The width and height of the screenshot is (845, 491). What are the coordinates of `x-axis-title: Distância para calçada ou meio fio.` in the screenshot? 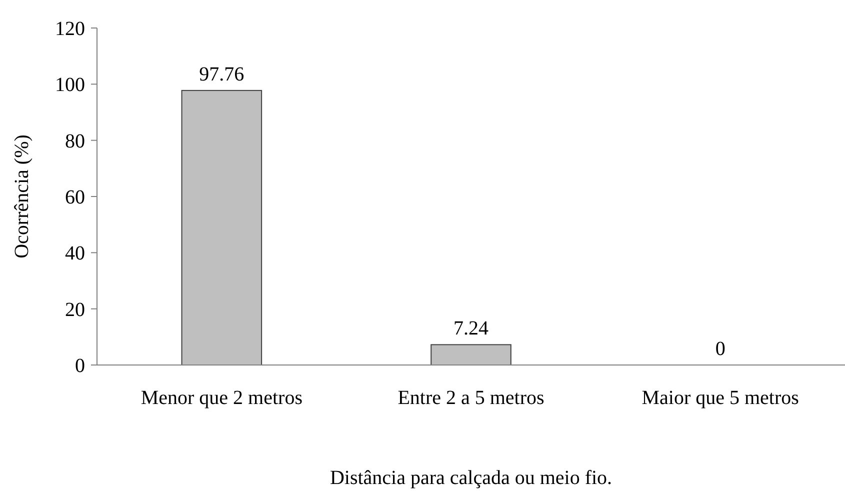 It's located at (471, 478).